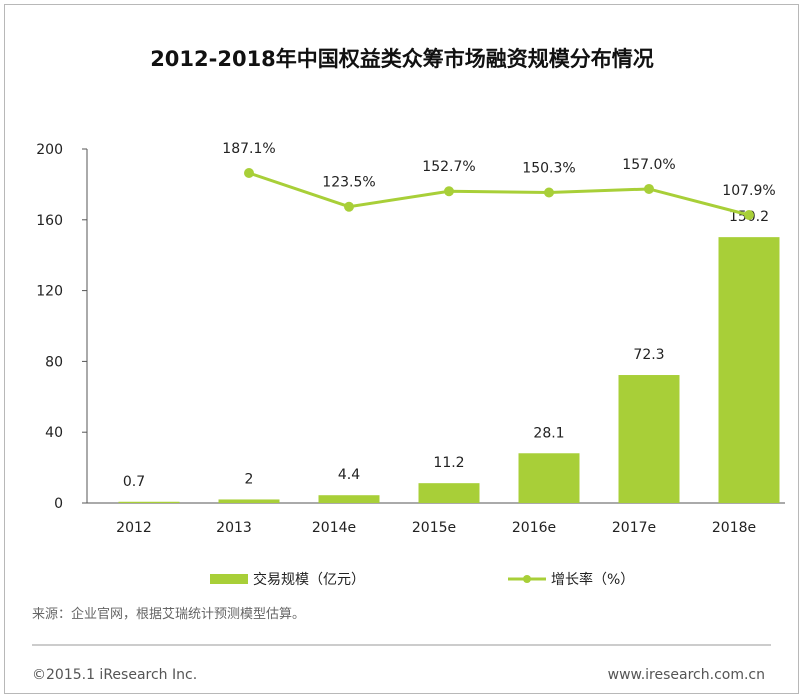  Describe the element at coordinates (58, 504) in the screenshot. I see `y-tick-label: 0` at that location.